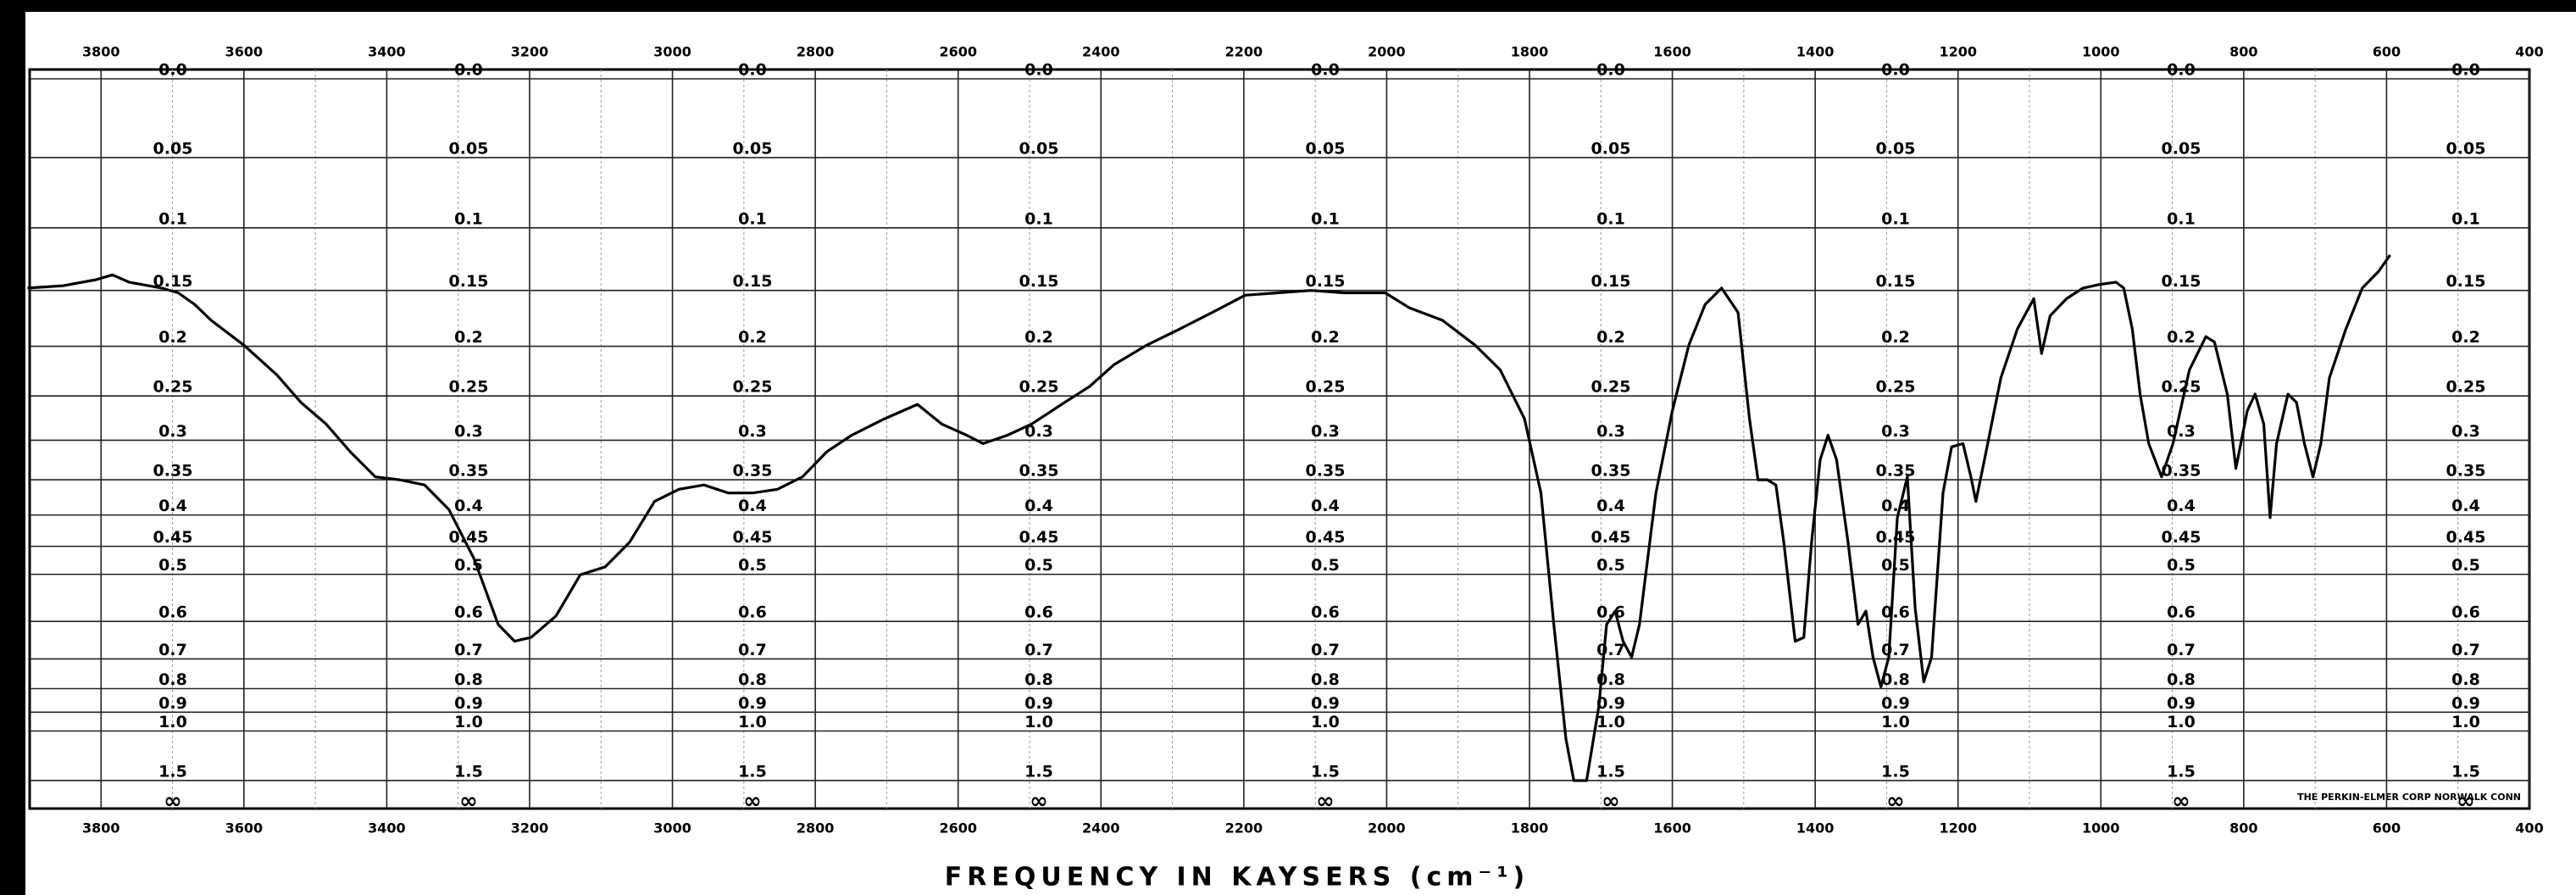 The image size is (2576, 895). Describe the element at coordinates (2387, 828) in the screenshot. I see `x-tick-label-bottom: 600` at that location.